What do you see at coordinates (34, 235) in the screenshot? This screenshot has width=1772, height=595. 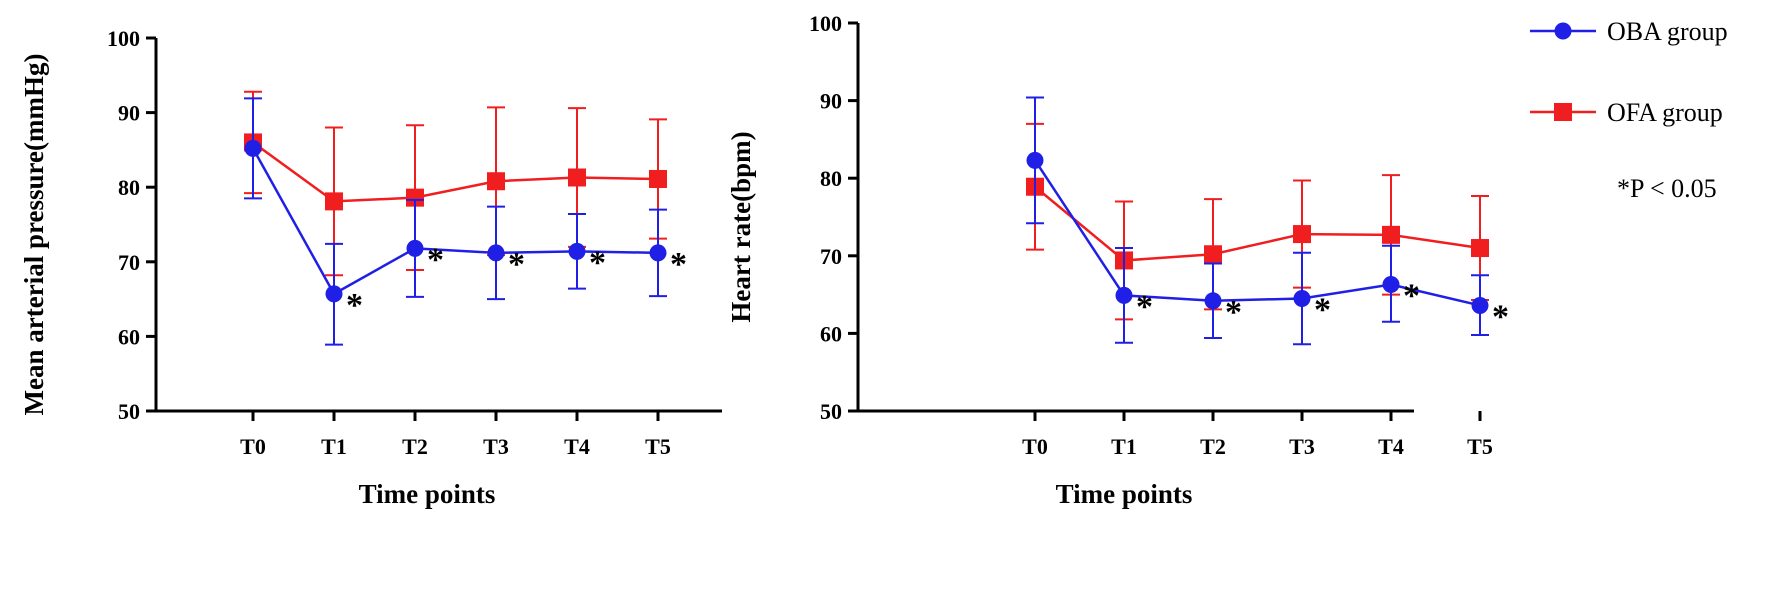 I see `y-axis-title: Mean arterial pressure(mmHg)` at bounding box center [34, 235].